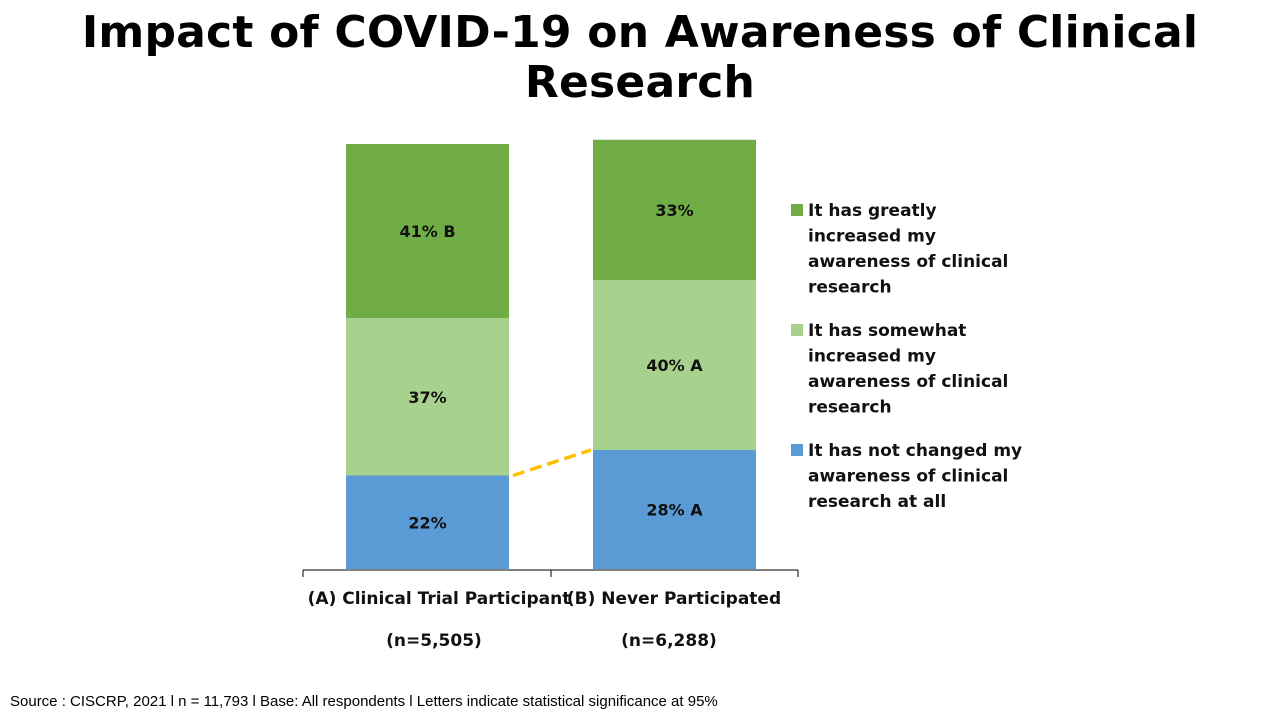  What do you see at coordinates (434, 641) in the screenshot?
I see `sample-size-label-0: (n=5,505)` at bounding box center [434, 641].